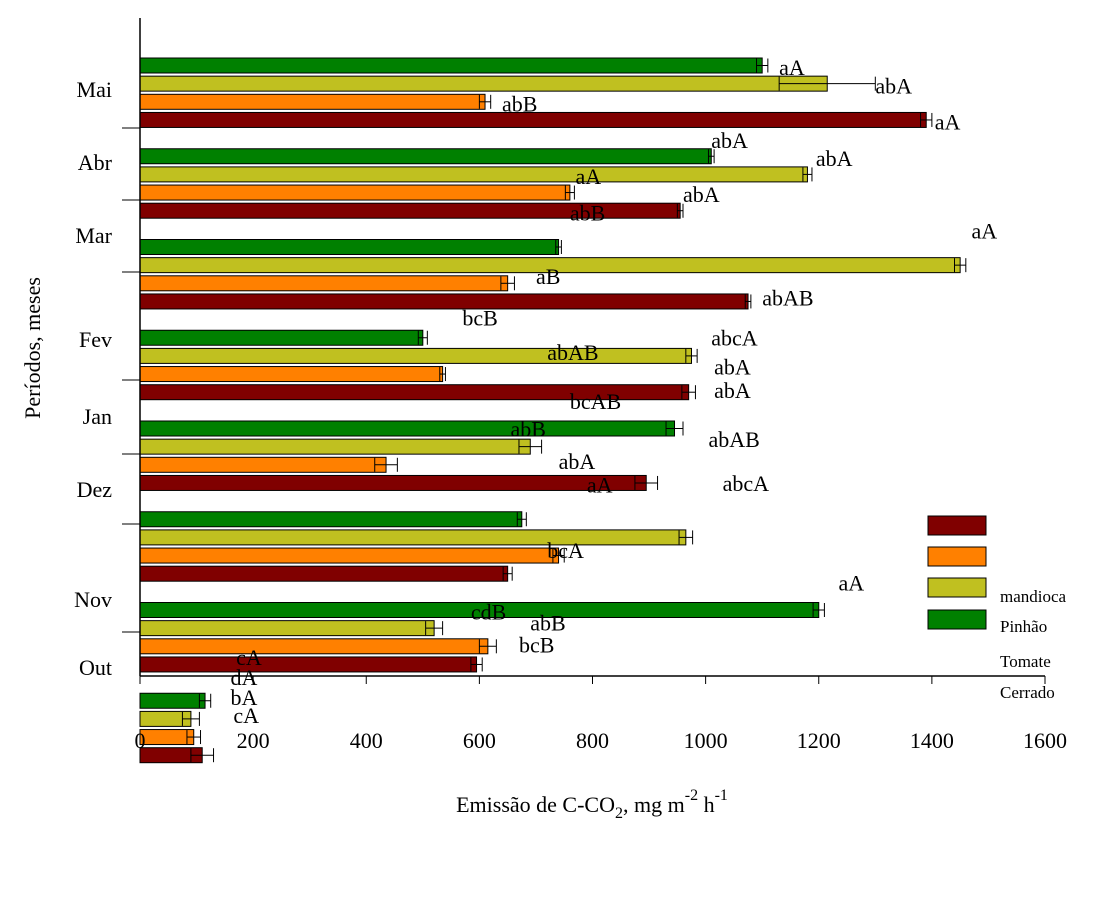 The height and width of the screenshot is (897, 1100). Describe the element at coordinates (1023, 626) in the screenshot. I see `legend-label-pinhao: Pinhão` at that location.